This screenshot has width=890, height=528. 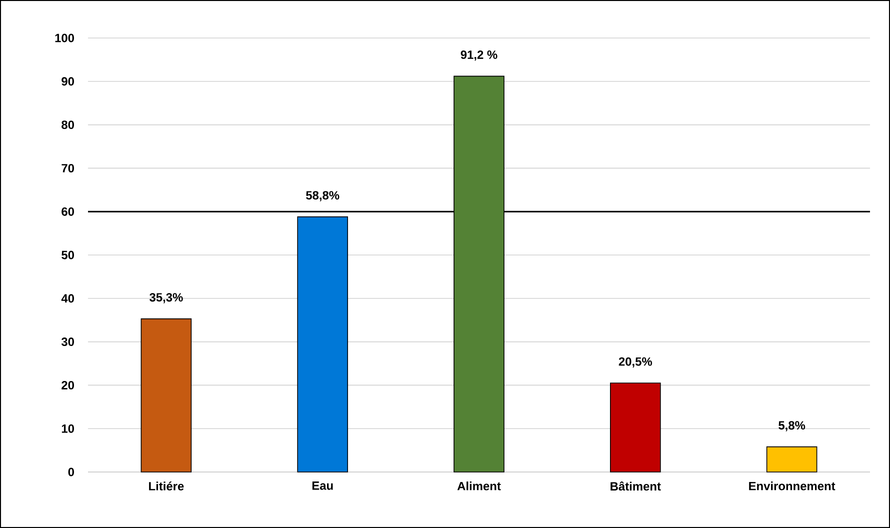 I want to click on x-tick-label: Bâtiment, so click(x=635, y=486).